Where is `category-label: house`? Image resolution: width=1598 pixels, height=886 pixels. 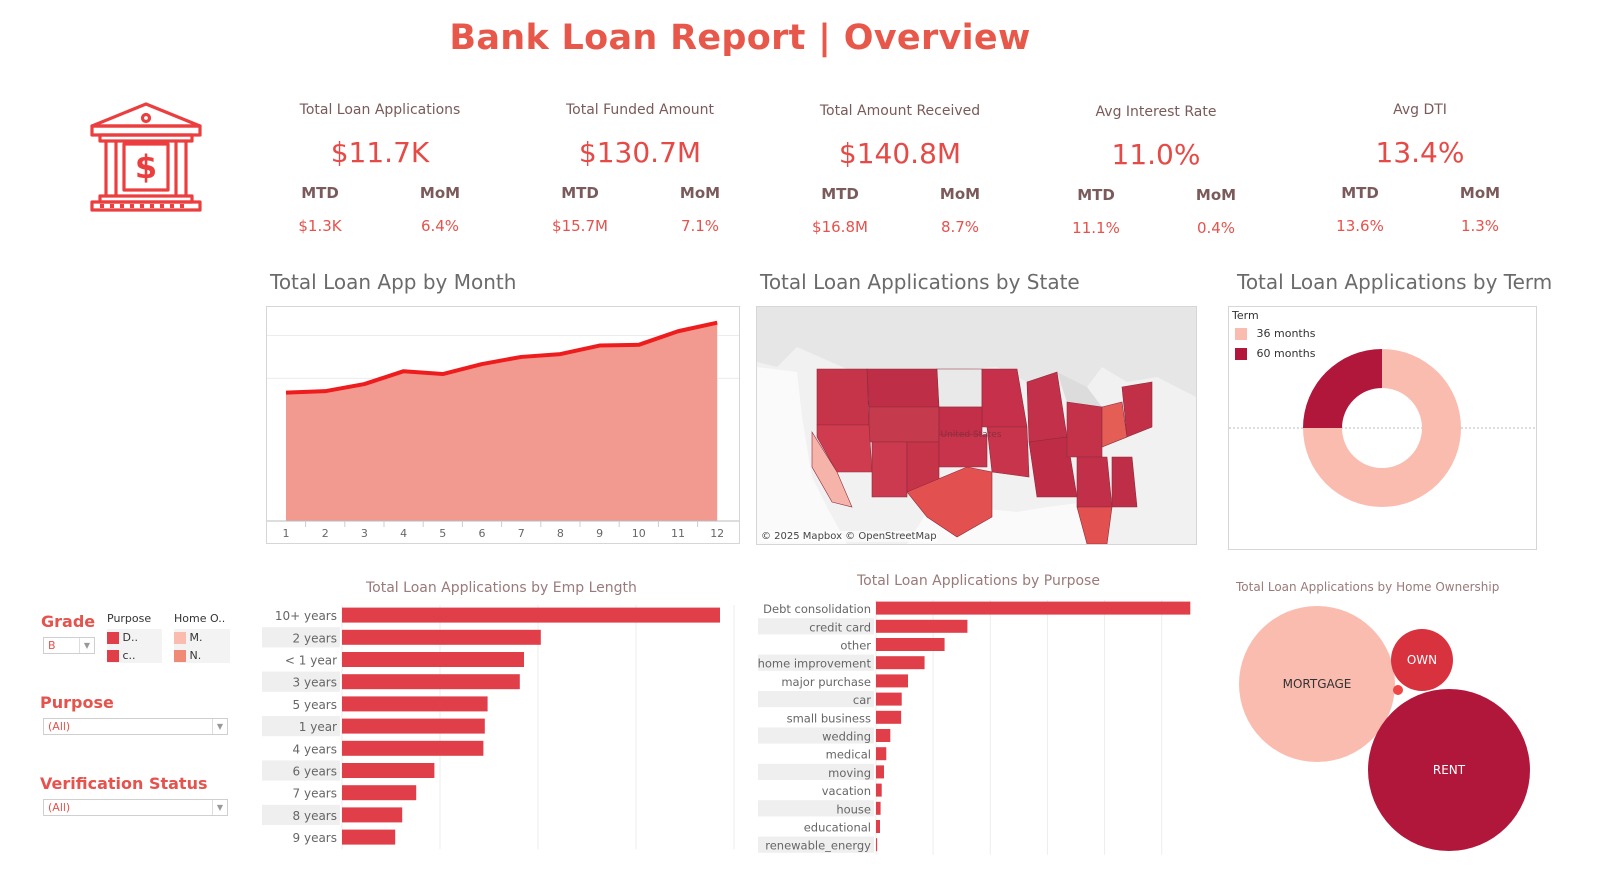 category-label: house is located at coordinates (853, 809).